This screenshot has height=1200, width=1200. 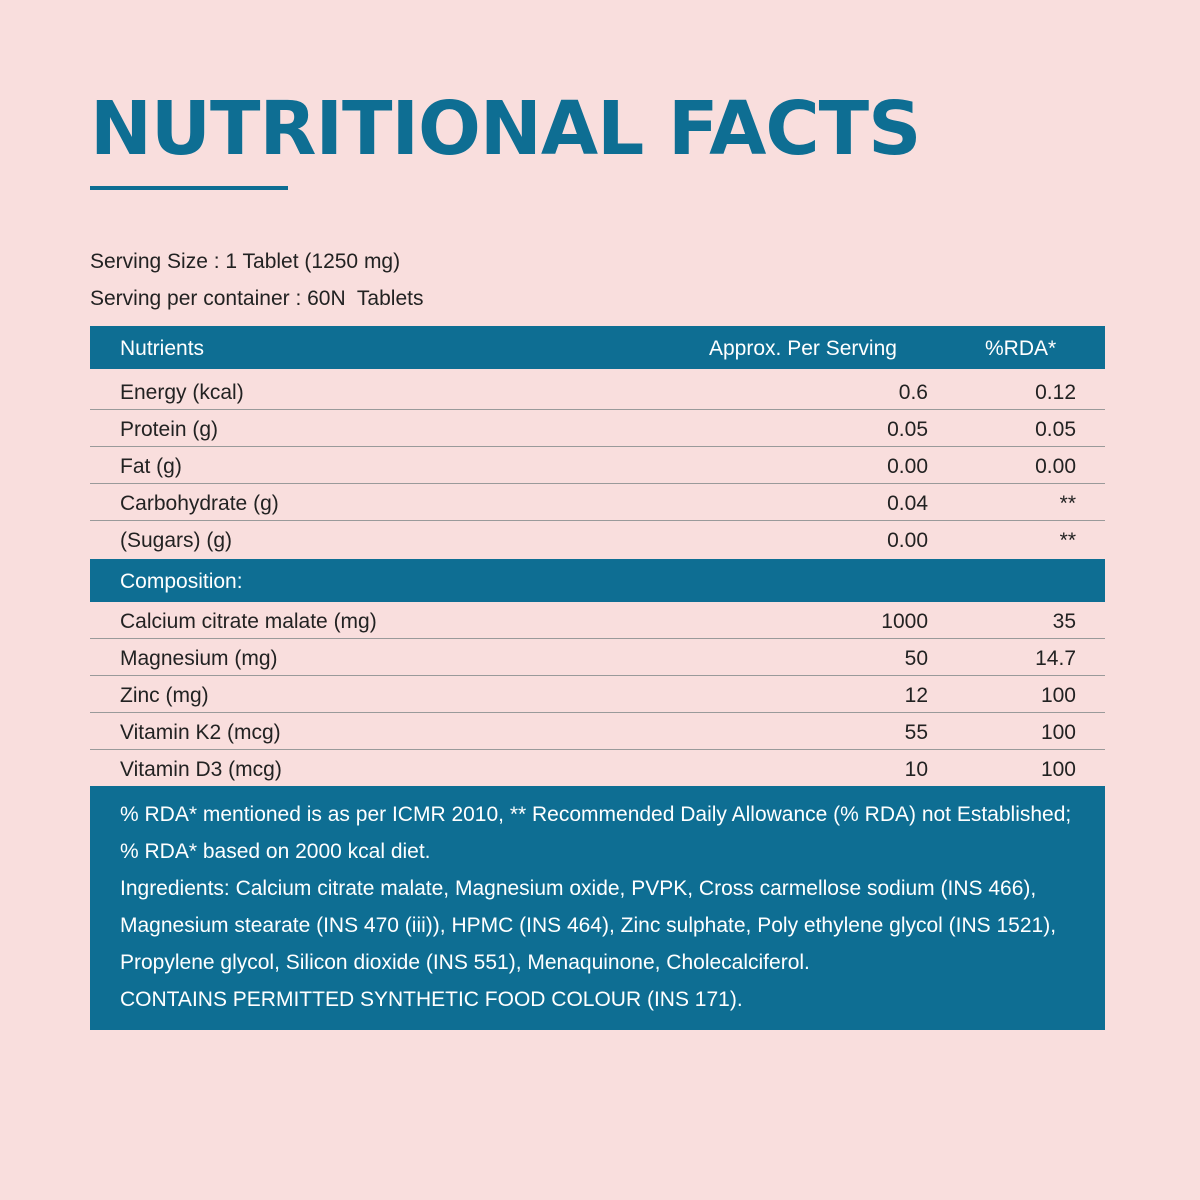 What do you see at coordinates (182, 392) in the screenshot?
I see `nutrient-name: Energy (kcal)` at bounding box center [182, 392].